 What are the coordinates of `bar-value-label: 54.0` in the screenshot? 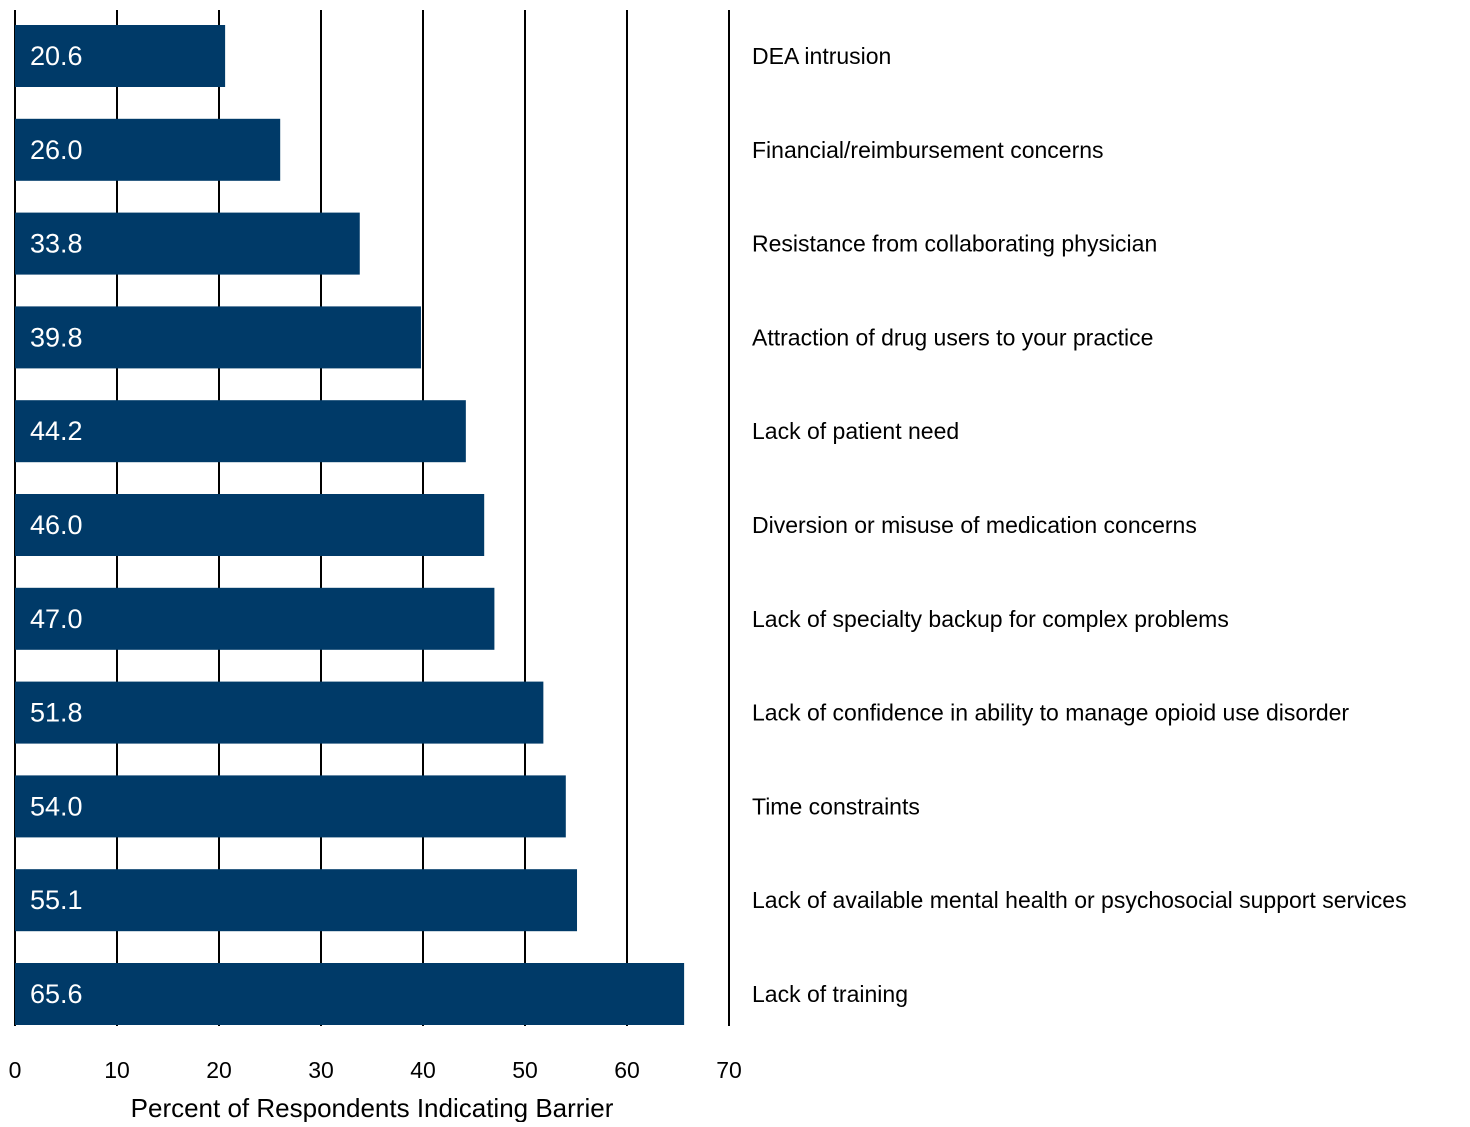 It's located at (56, 806).